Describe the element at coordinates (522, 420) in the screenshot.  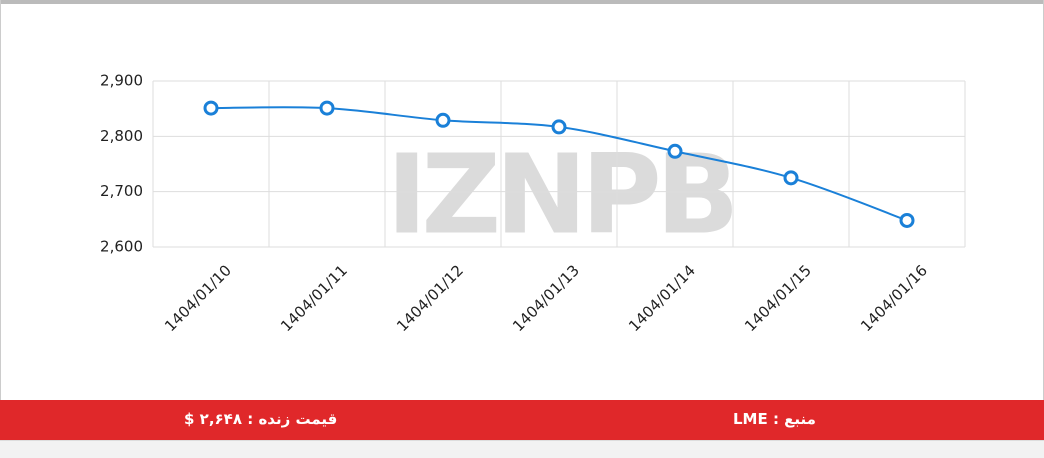
I see `footer: قیمت زنده : ۲,۶۴۸ $ منبع : LME` at that location.